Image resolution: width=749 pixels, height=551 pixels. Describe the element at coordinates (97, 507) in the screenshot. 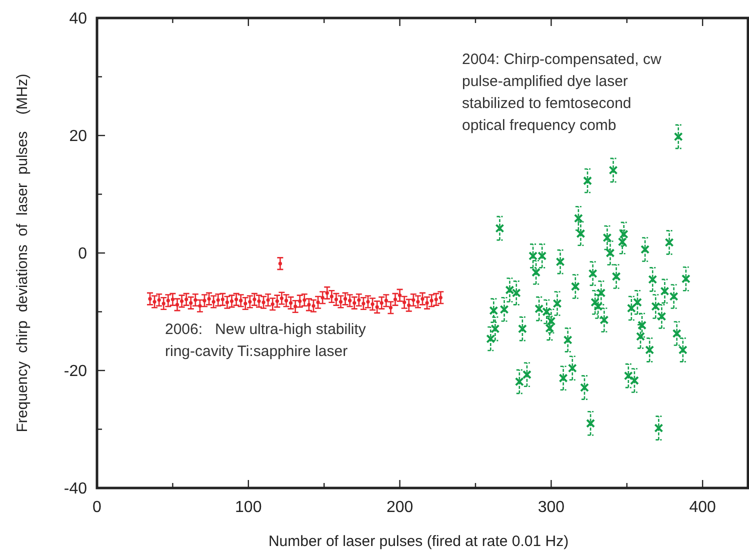

I see `x-tick-label: 0` at that location.